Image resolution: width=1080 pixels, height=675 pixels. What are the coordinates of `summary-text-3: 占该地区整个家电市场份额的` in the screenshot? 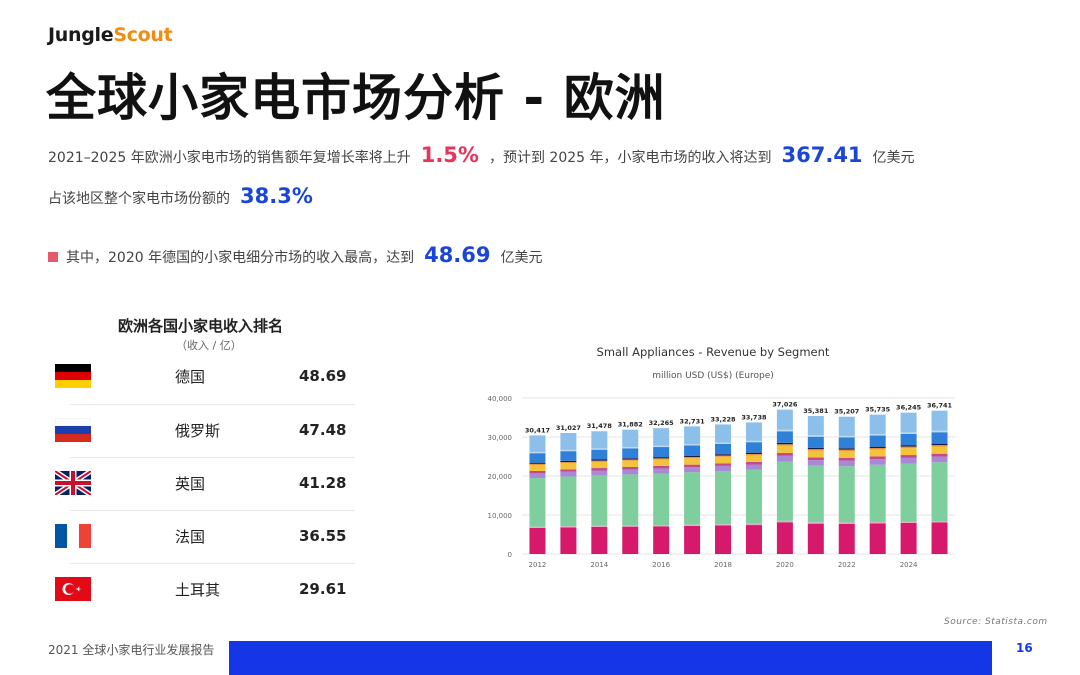 It's located at (139, 199).